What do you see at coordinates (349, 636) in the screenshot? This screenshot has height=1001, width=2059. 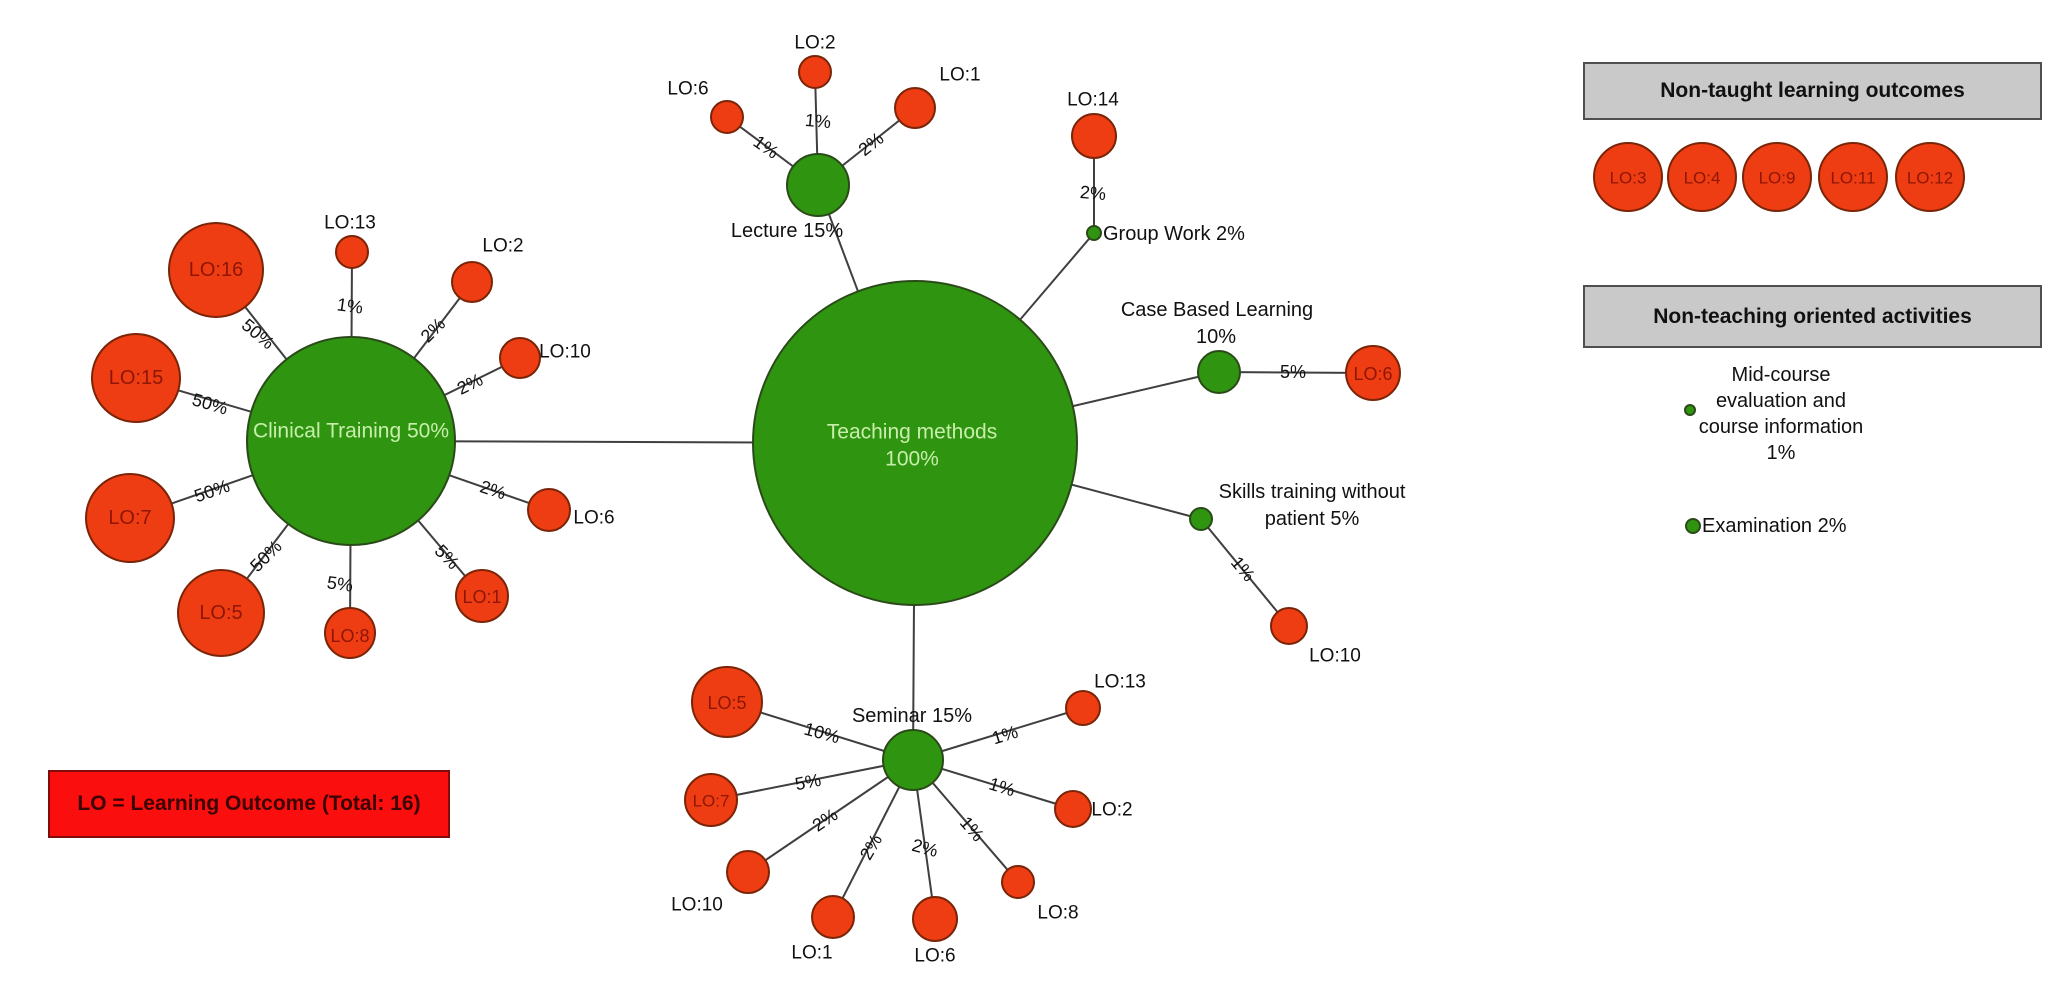 I see `label-lo8-clinical: LO:8` at bounding box center [349, 636].